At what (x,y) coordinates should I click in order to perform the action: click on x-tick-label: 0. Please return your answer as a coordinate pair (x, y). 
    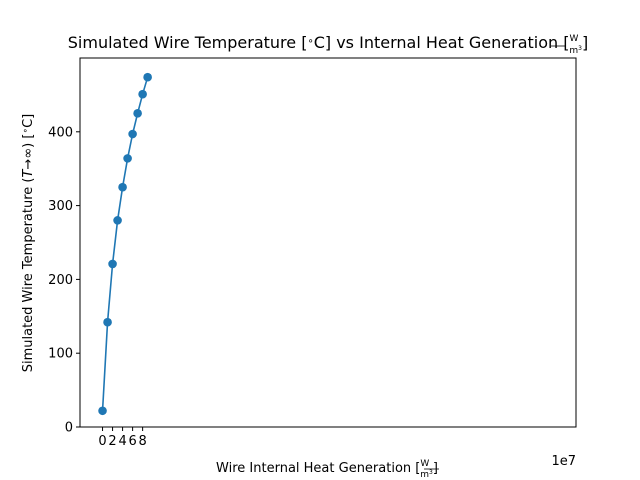
    Looking at the image, I should click on (102, 441).